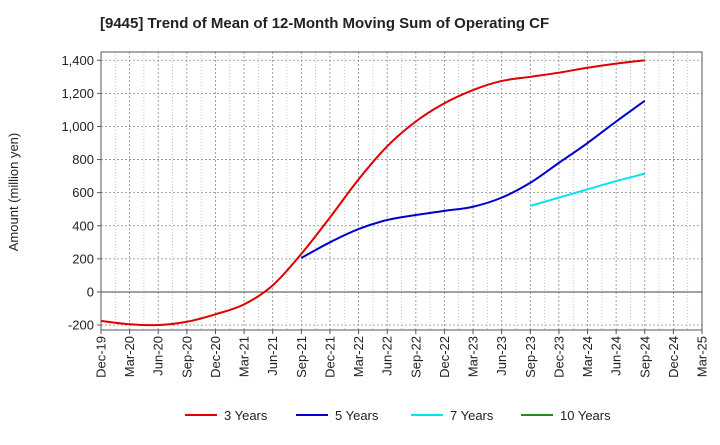  Describe the element at coordinates (272, 356) in the screenshot. I see `x-tick-label: Jun-21` at that location.